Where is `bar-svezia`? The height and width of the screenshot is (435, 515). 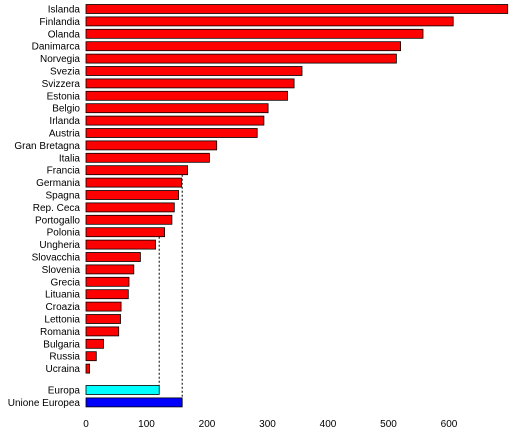
bar-svezia is located at coordinates (194, 71).